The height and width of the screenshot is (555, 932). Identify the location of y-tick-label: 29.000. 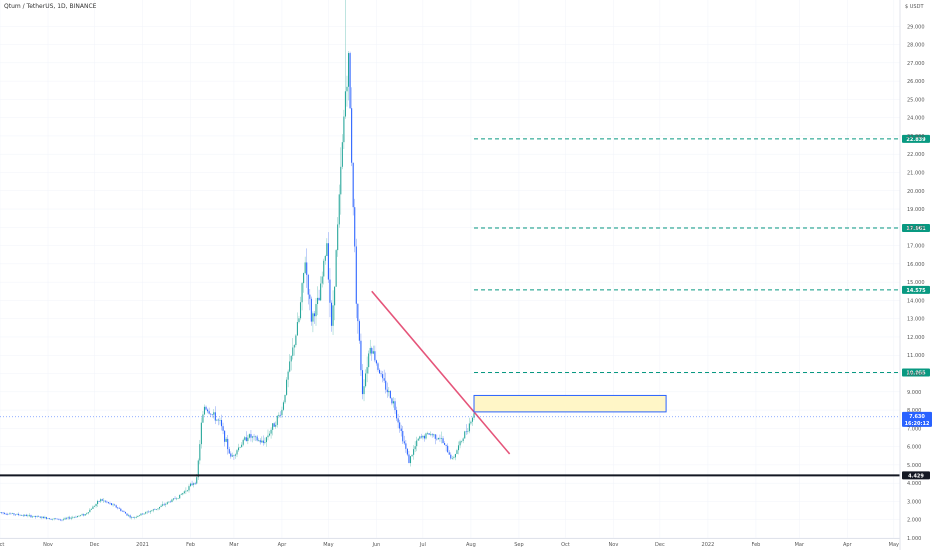
(916, 27).